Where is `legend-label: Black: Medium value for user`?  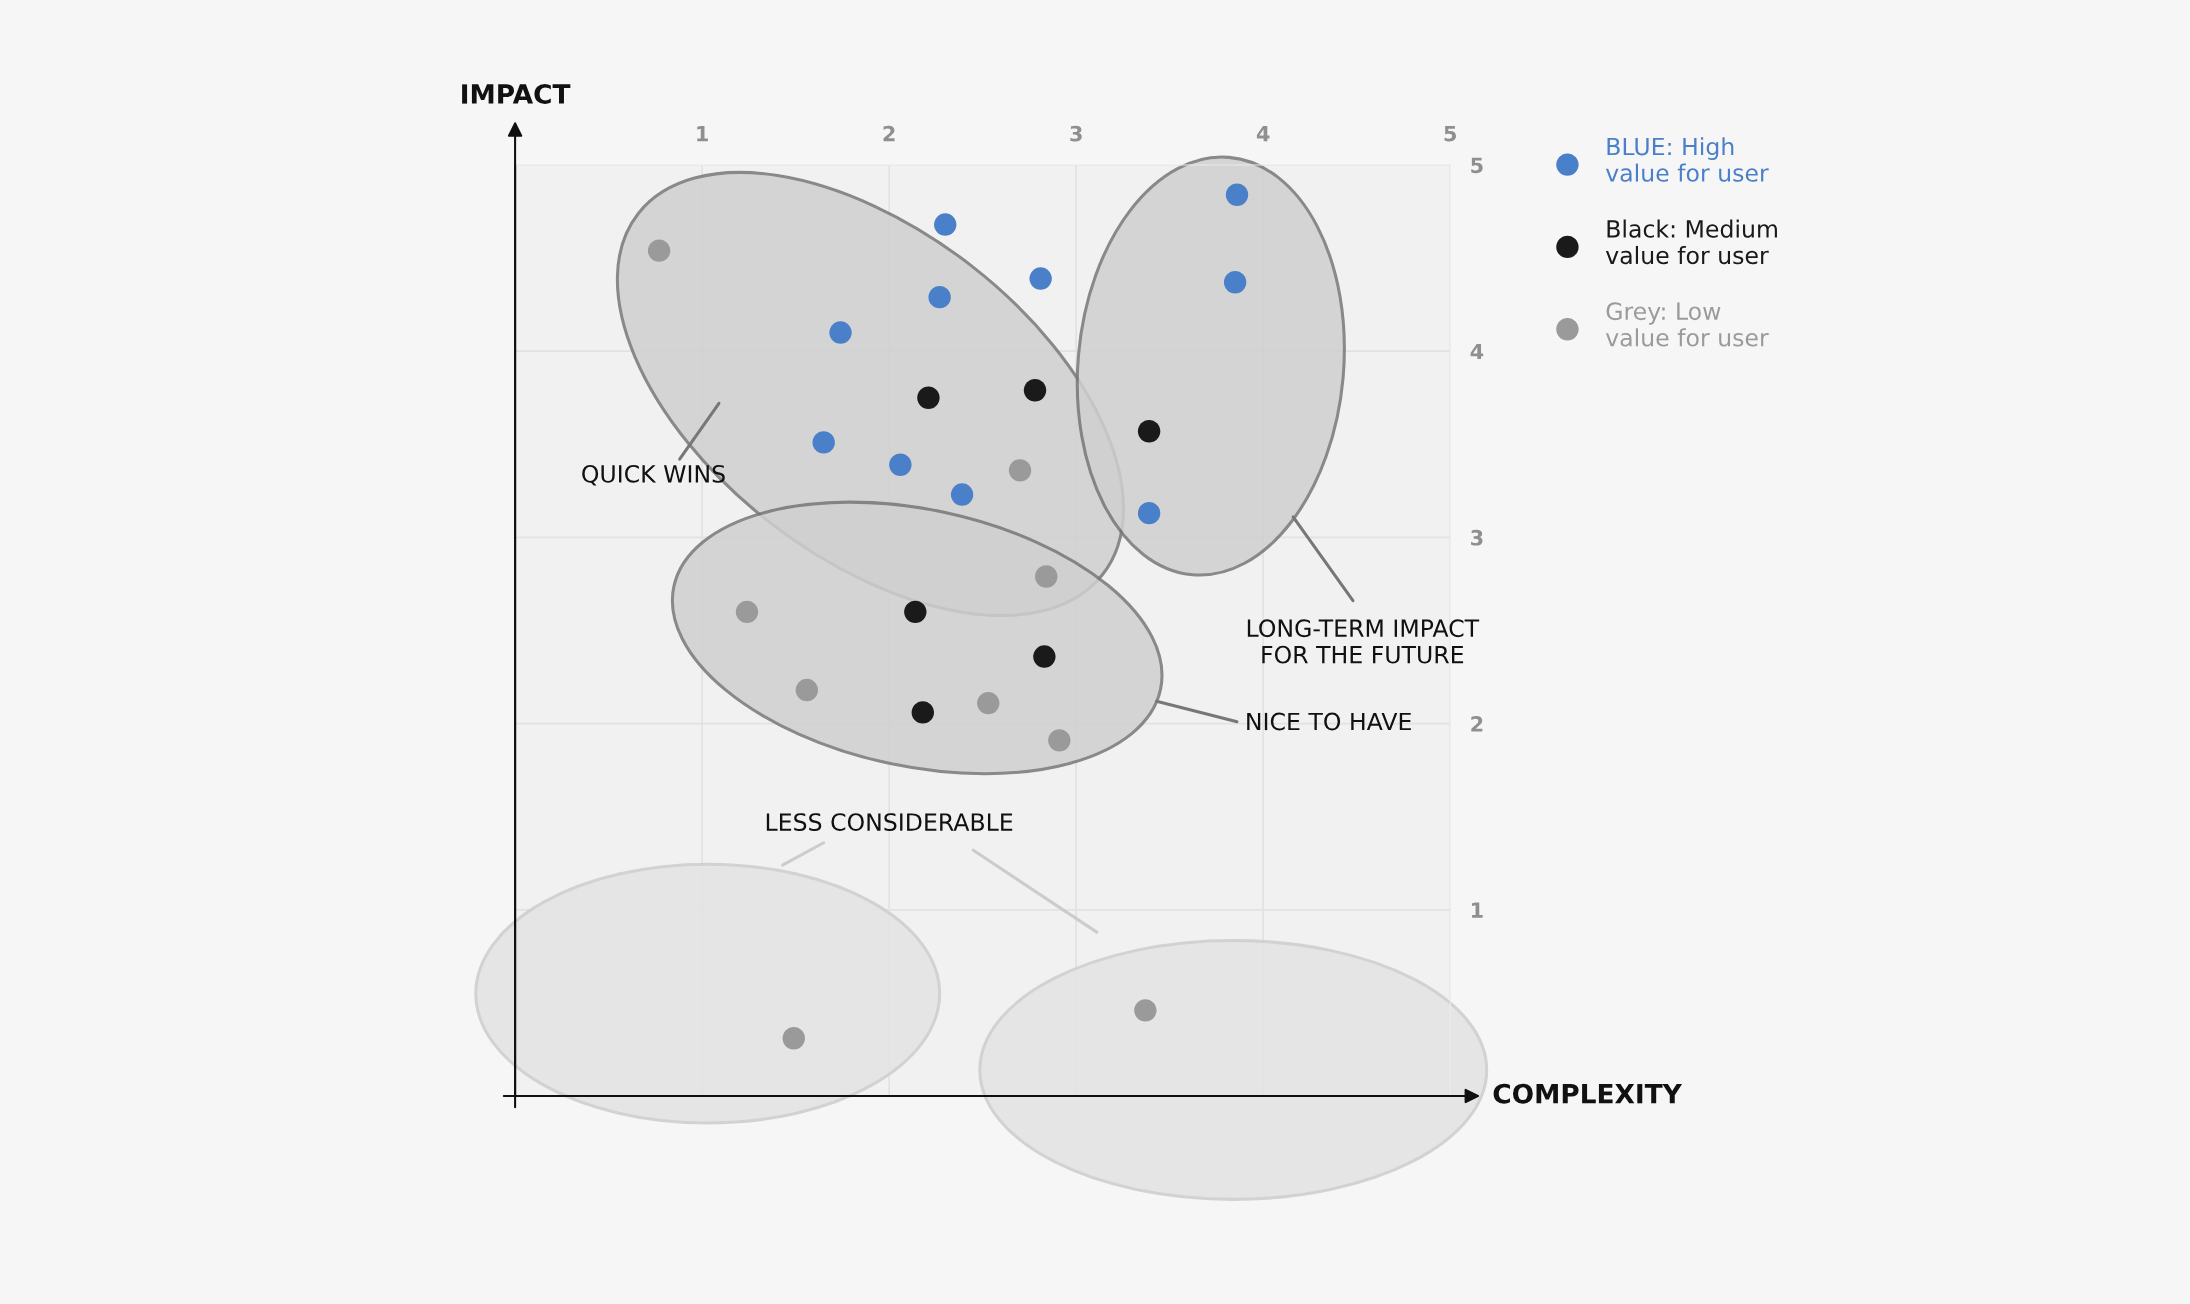
legend-label: Black: Medium value for user is located at coordinates (1691, 242).